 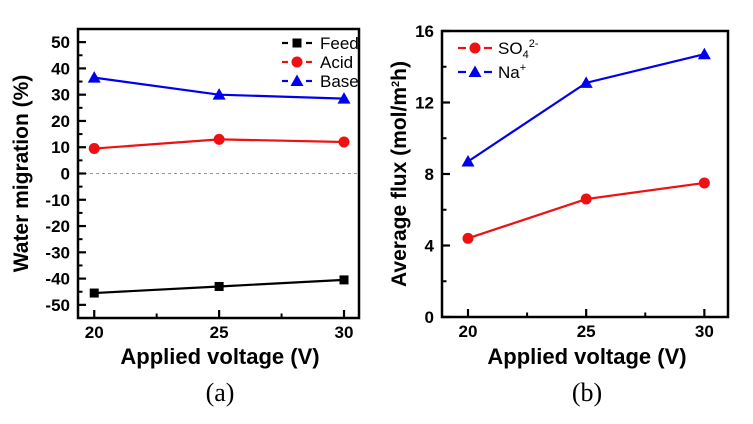 What do you see at coordinates (219, 356) in the screenshot?
I see `x-axis-label-a: Applied voltage (V)` at bounding box center [219, 356].